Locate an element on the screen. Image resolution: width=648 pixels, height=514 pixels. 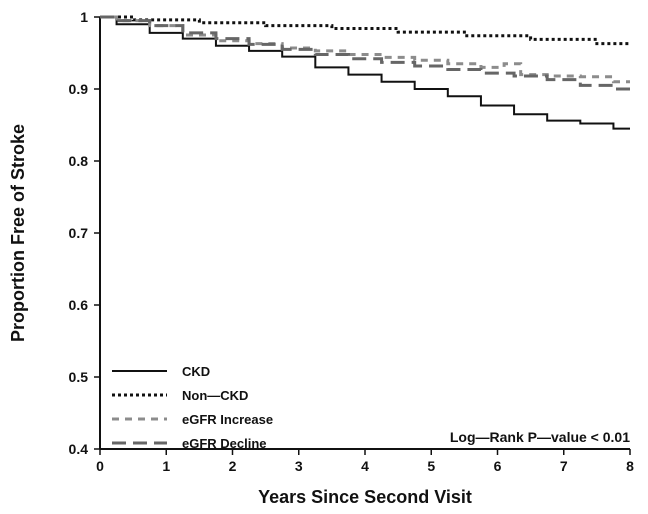
y-ticks: 0.4 0.5 0.6 0.7 0.8 0.9 1 is located at coordinates (84, 233).